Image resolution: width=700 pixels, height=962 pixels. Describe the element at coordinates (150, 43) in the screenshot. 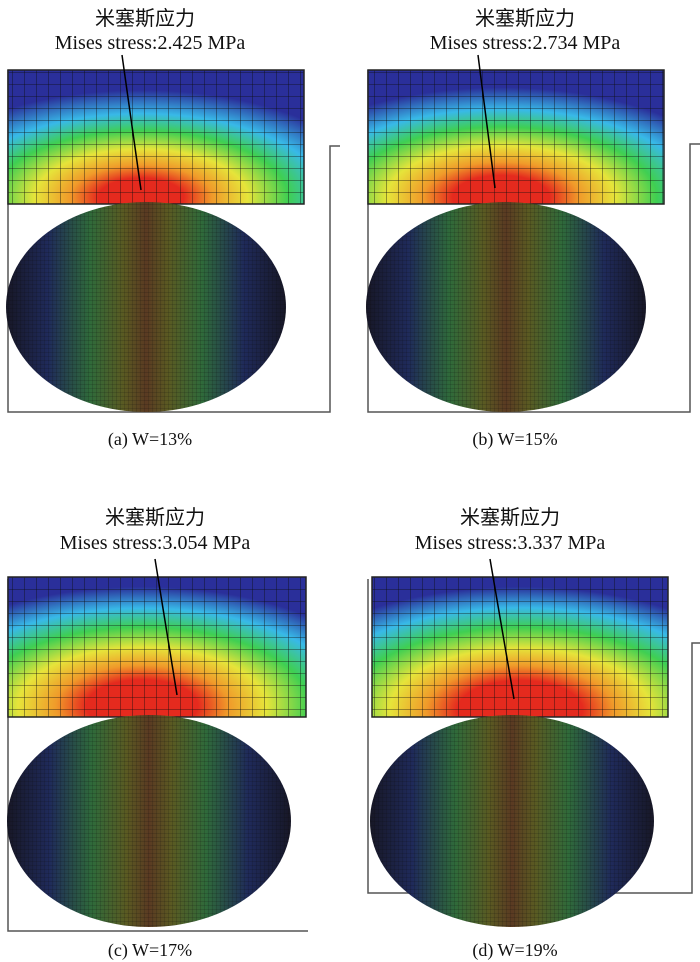

I see `panel-a-title-en: Mises stress:2.425 MPa` at that location.